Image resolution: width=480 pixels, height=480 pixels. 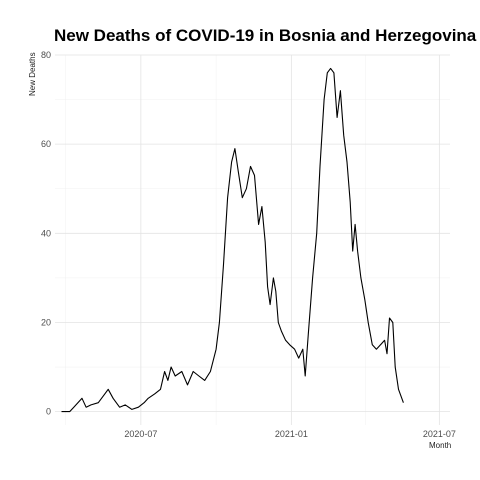 I want to click on y-tick-label: 80, so click(x=46, y=55).